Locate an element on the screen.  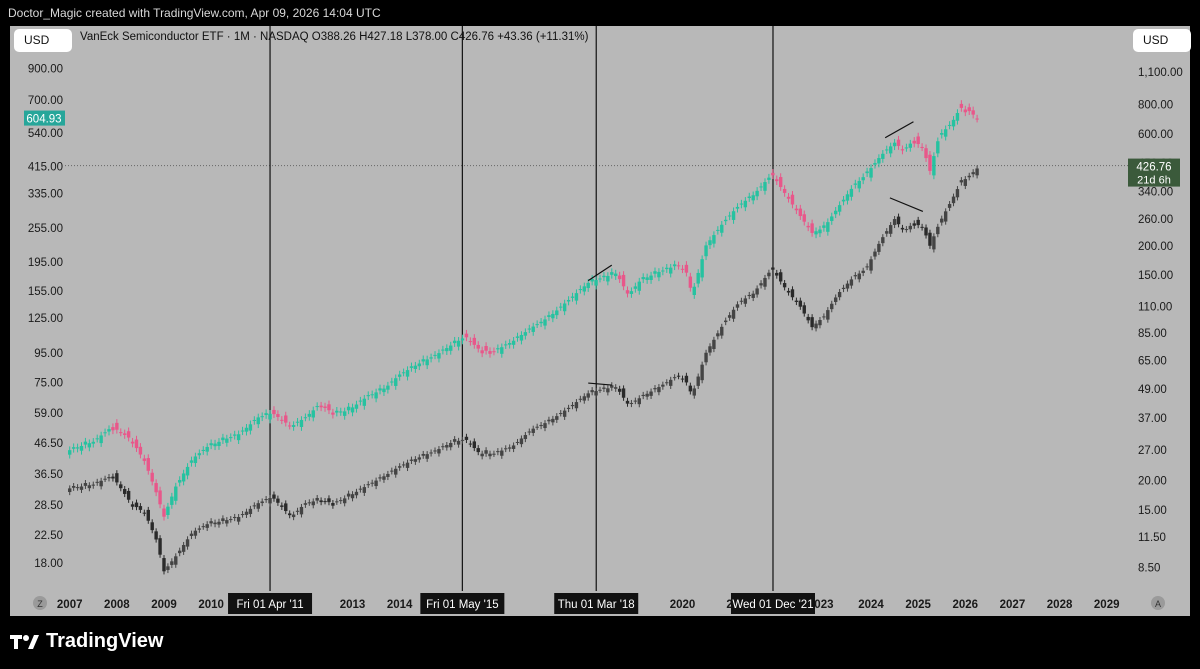
right-axis-tick: 1,100.00 is located at coordinates (1160, 73).